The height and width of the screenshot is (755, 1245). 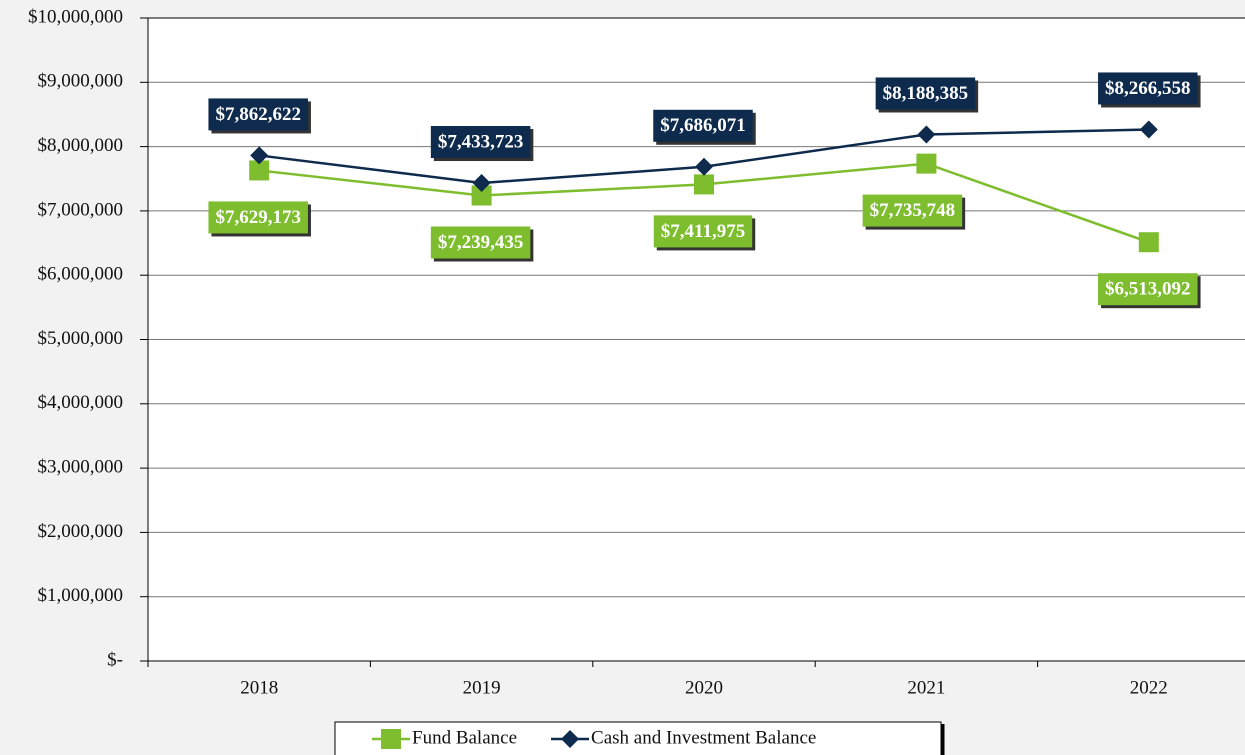 I want to click on data-label: $8,188,385, so click(x=927, y=95).